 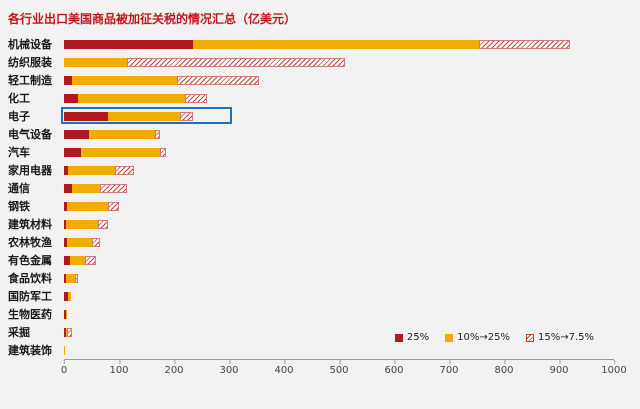 What do you see at coordinates (19, 206) in the screenshot?
I see `category-label: 钢铁` at bounding box center [19, 206].